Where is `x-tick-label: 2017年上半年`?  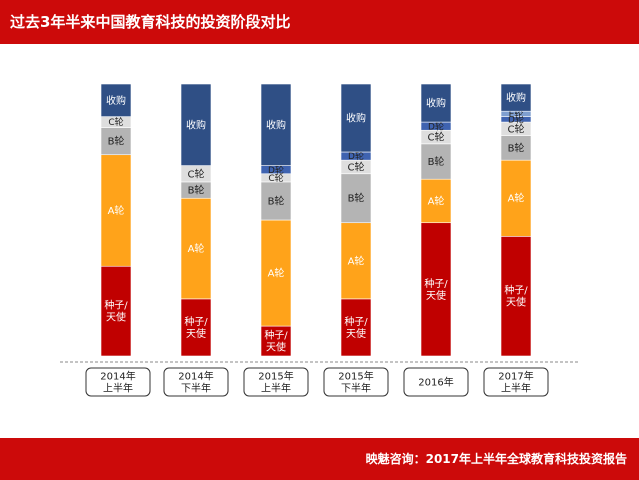 x-tick-label: 2017年上半年 is located at coordinates (515, 382).